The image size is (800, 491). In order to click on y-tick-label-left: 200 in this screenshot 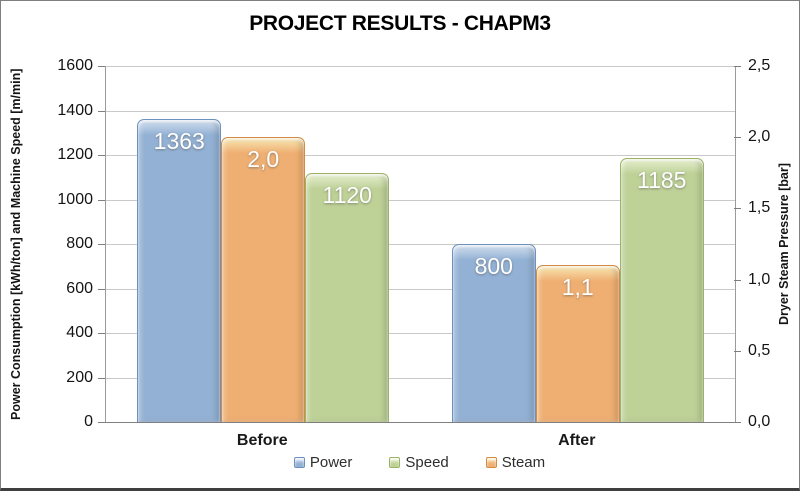, I will do `click(79, 377)`.